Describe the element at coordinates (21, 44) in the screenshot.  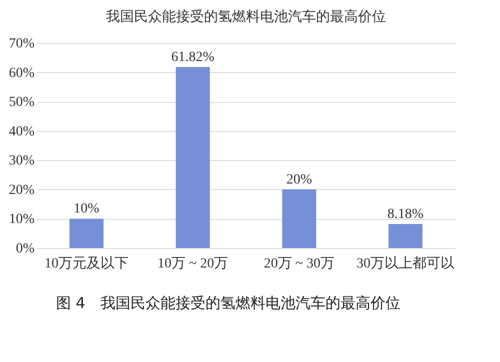
I see `y-tick-label: 70%` at that location.